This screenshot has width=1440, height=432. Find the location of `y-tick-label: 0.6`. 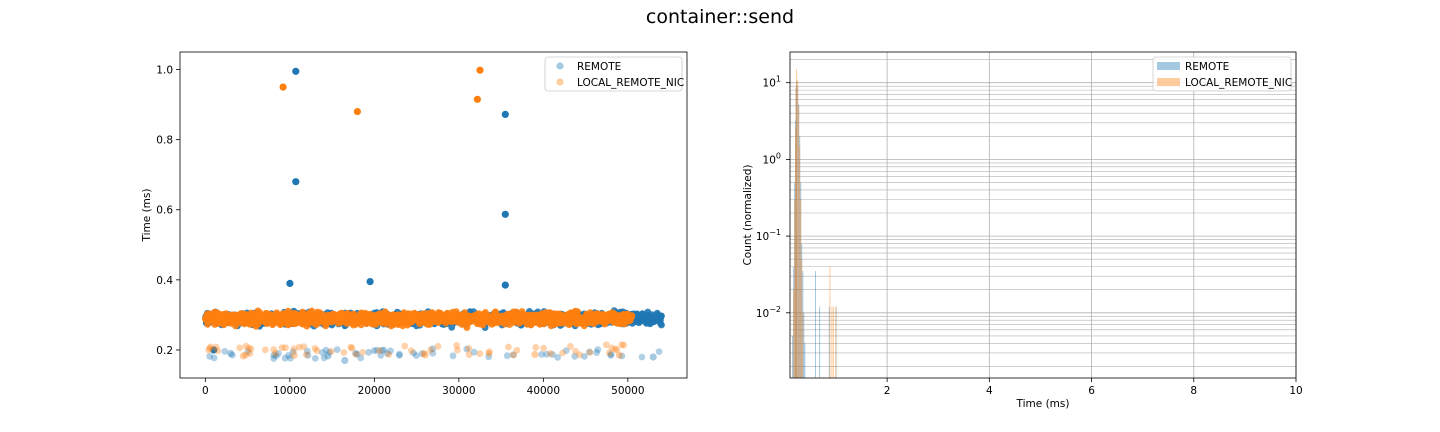

y-tick-label: 0.6 is located at coordinates (164, 211).